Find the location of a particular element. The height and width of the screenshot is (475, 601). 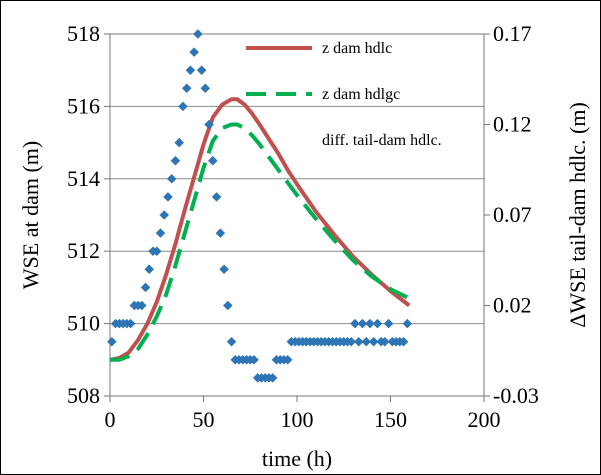

y-right-tick-label: 0.12 is located at coordinates (512, 124).